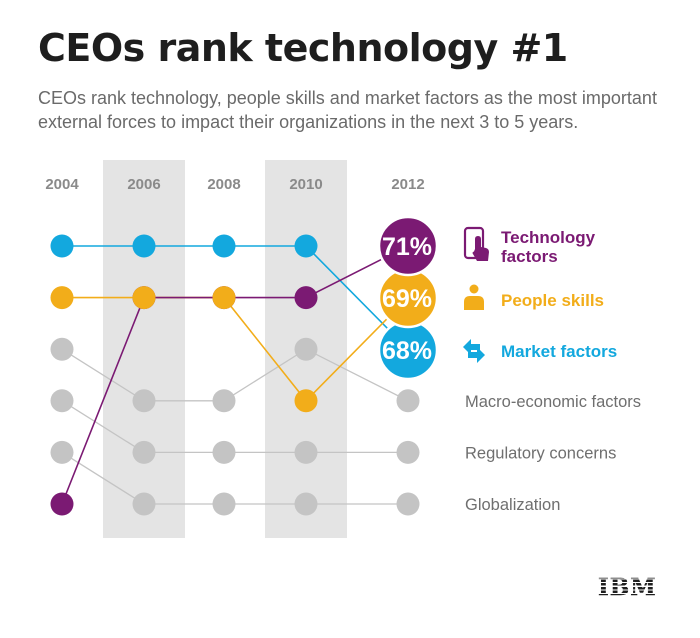 The image size is (700, 638). What do you see at coordinates (62, 401) in the screenshot?
I see `data-point-regulatory-concerns-2004` at bounding box center [62, 401].